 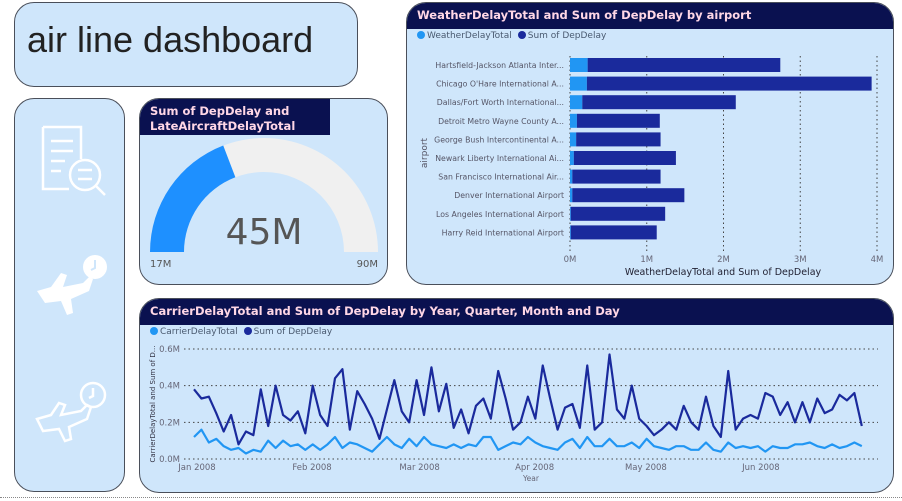 I want to click on x-axis-title: Year, so click(x=531, y=478).